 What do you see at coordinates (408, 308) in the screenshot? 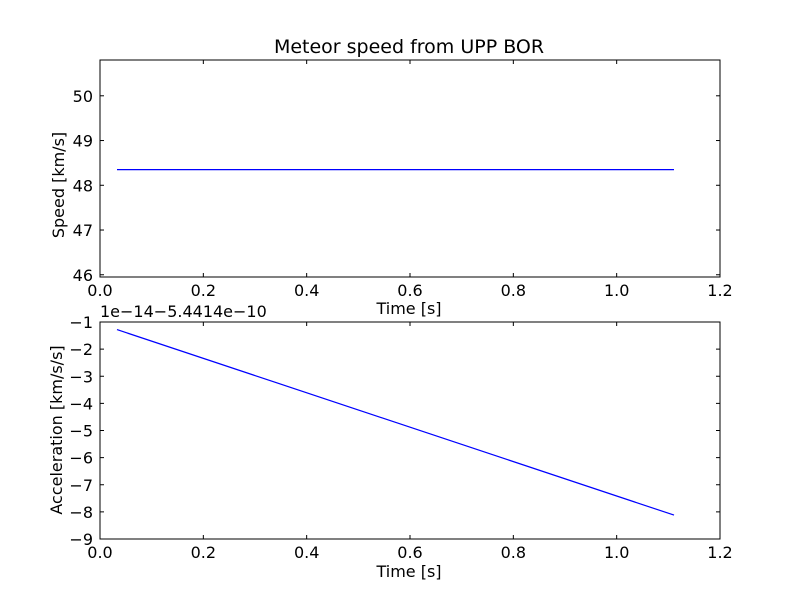
I see `speed-x-axis-label: Time [s]` at bounding box center [408, 308].